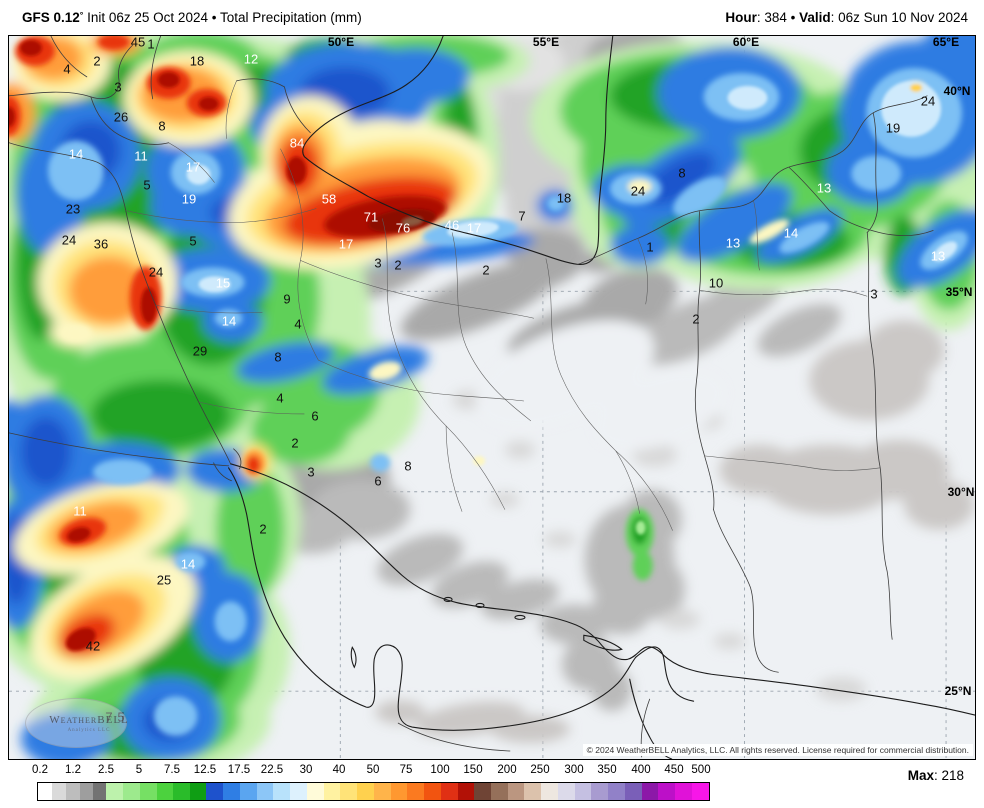 This screenshot has width=984, height=808. Describe the element at coordinates (406, 770) in the screenshot. I see `colorbar-tick-label: 75` at that location.